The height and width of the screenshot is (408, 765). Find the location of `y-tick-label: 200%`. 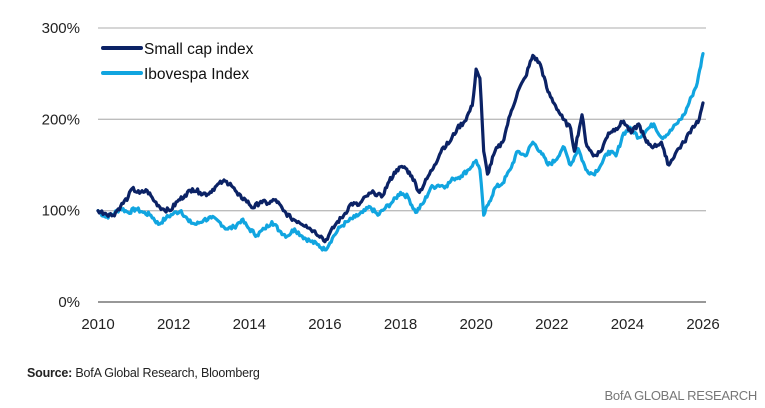

y-tick-label: 200% is located at coordinates (61, 119).